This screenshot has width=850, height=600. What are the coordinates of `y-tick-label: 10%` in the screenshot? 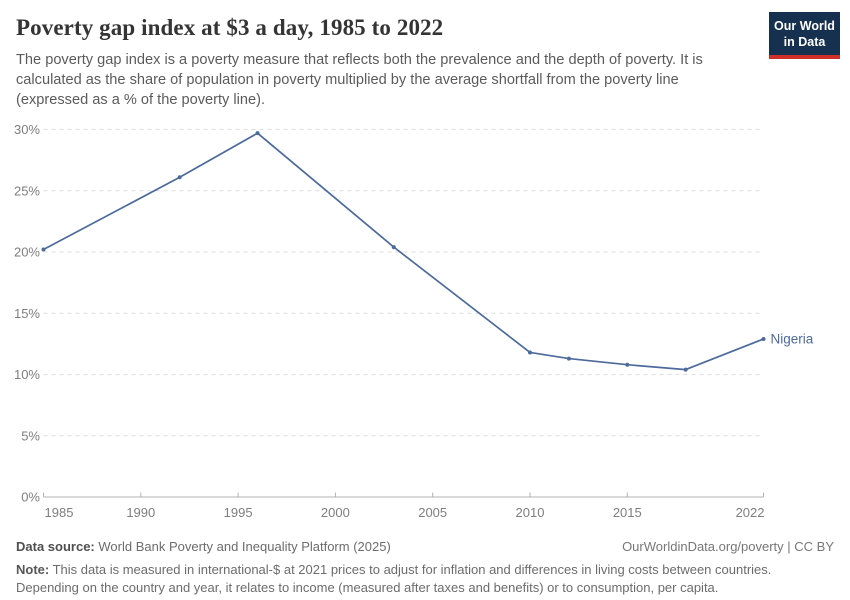 It's located at (27, 374).